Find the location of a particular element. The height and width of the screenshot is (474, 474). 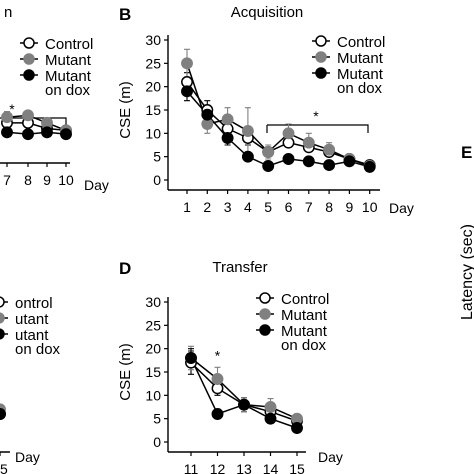

panel-a-legend-label: on dox is located at coordinates (68, 90).